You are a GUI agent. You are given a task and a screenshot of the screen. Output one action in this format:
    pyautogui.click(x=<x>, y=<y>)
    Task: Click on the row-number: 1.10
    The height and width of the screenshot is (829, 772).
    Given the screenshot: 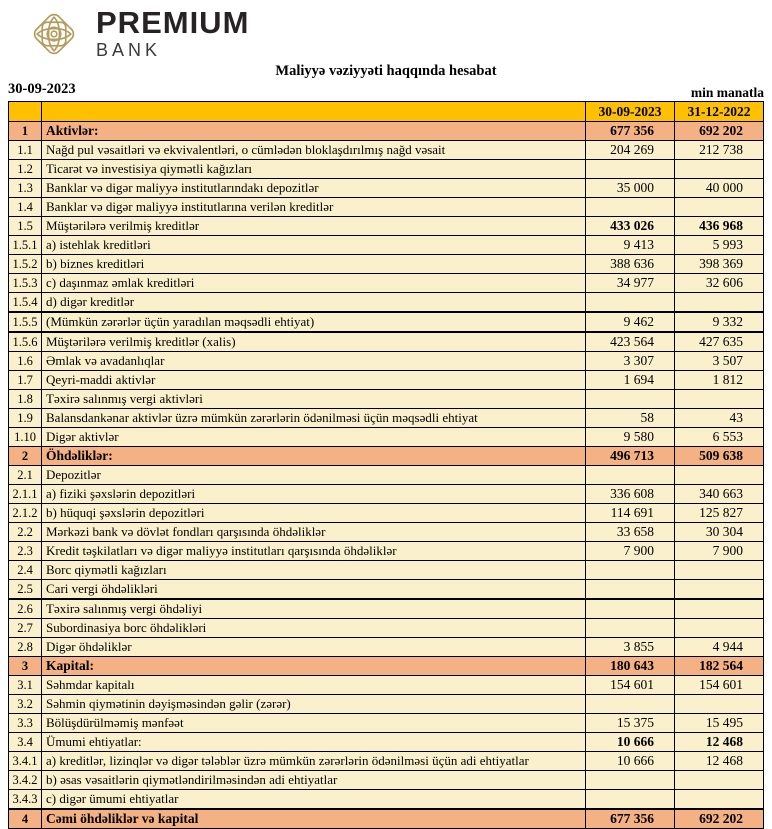 What is the action you would take?
    pyautogui.click(x=25, y=437)
    